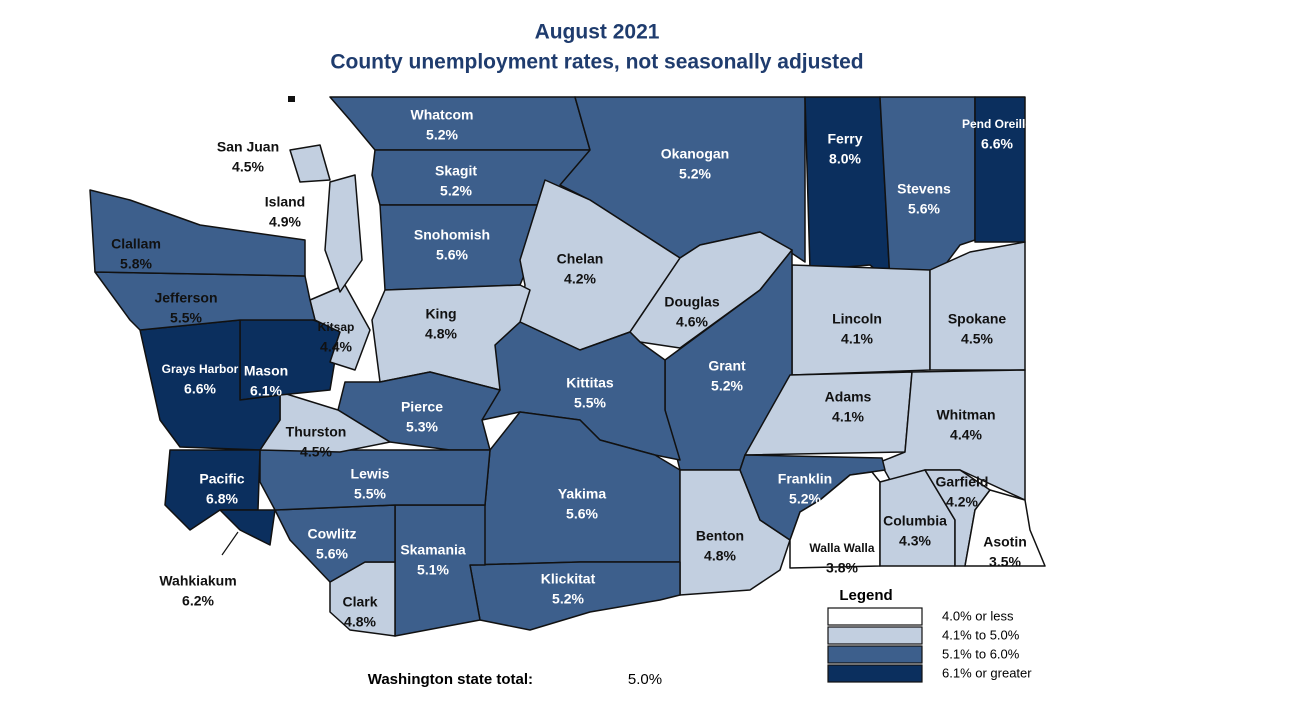 The image size is (1303, 710). I want to click on legend-label: 4.1% to 5.0%, so click(981, 634).